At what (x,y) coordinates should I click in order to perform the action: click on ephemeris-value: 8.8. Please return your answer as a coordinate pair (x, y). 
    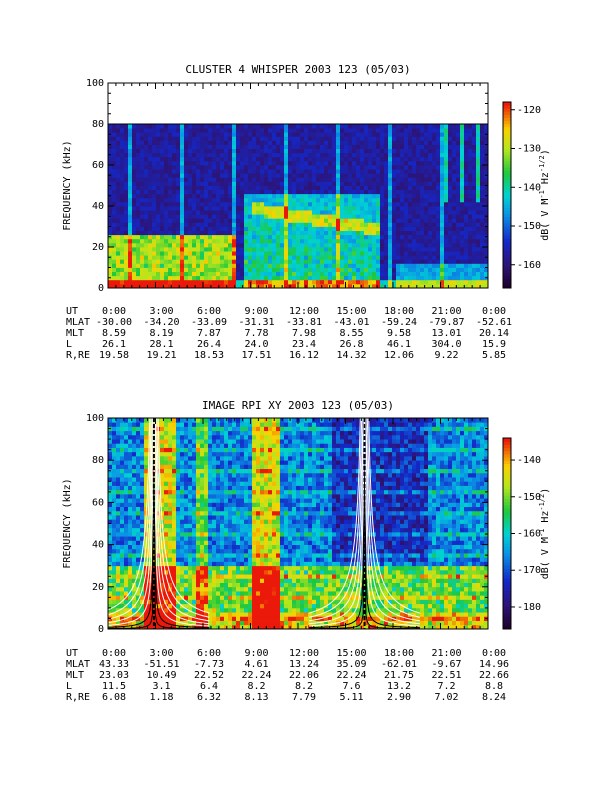
    Looking at the image, I should click on (494, 686).